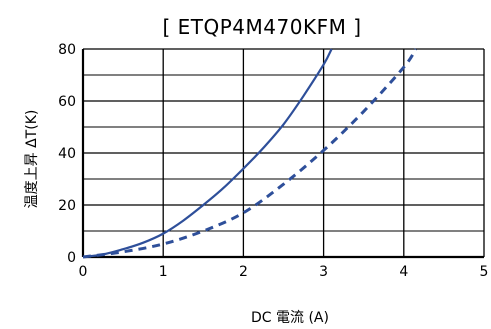 This screenshot has height=329, width=491. Describe the element at coordinates (83, 272) in the screenshot. I see `x-tick-label: 0` at that location.